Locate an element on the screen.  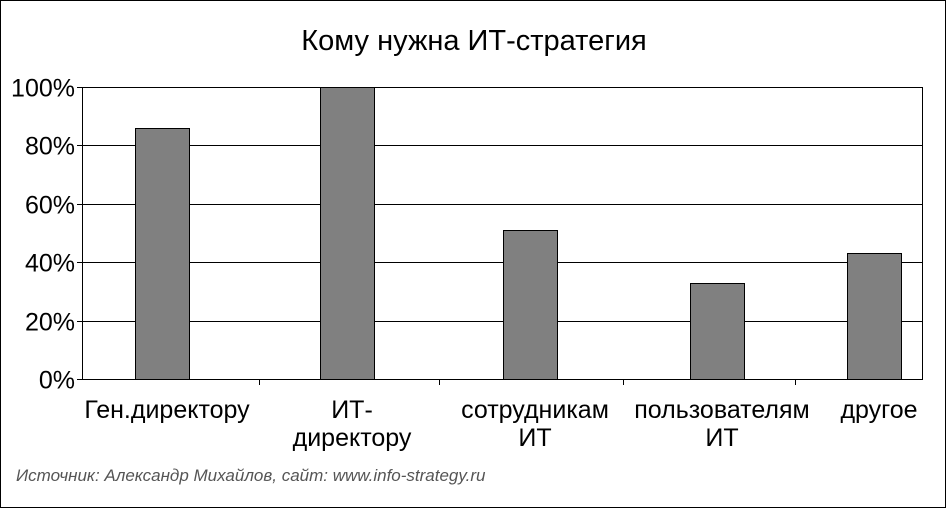
x-tick-label: сотрудникам ИТ is located at coordinates (535, 424).